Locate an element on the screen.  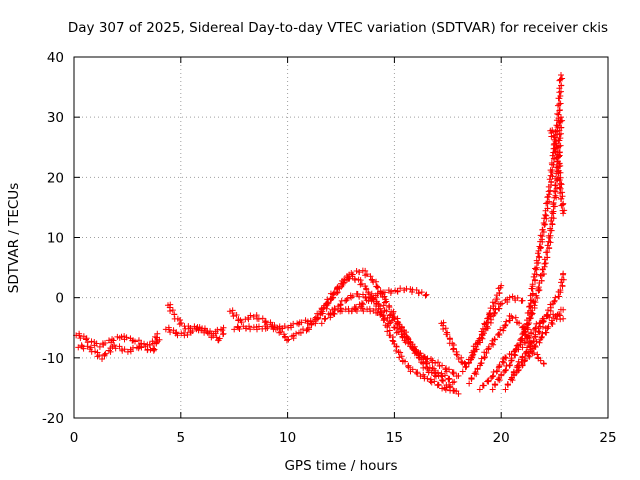
x-tick-label: 5 is located at coordinates (181, 438).